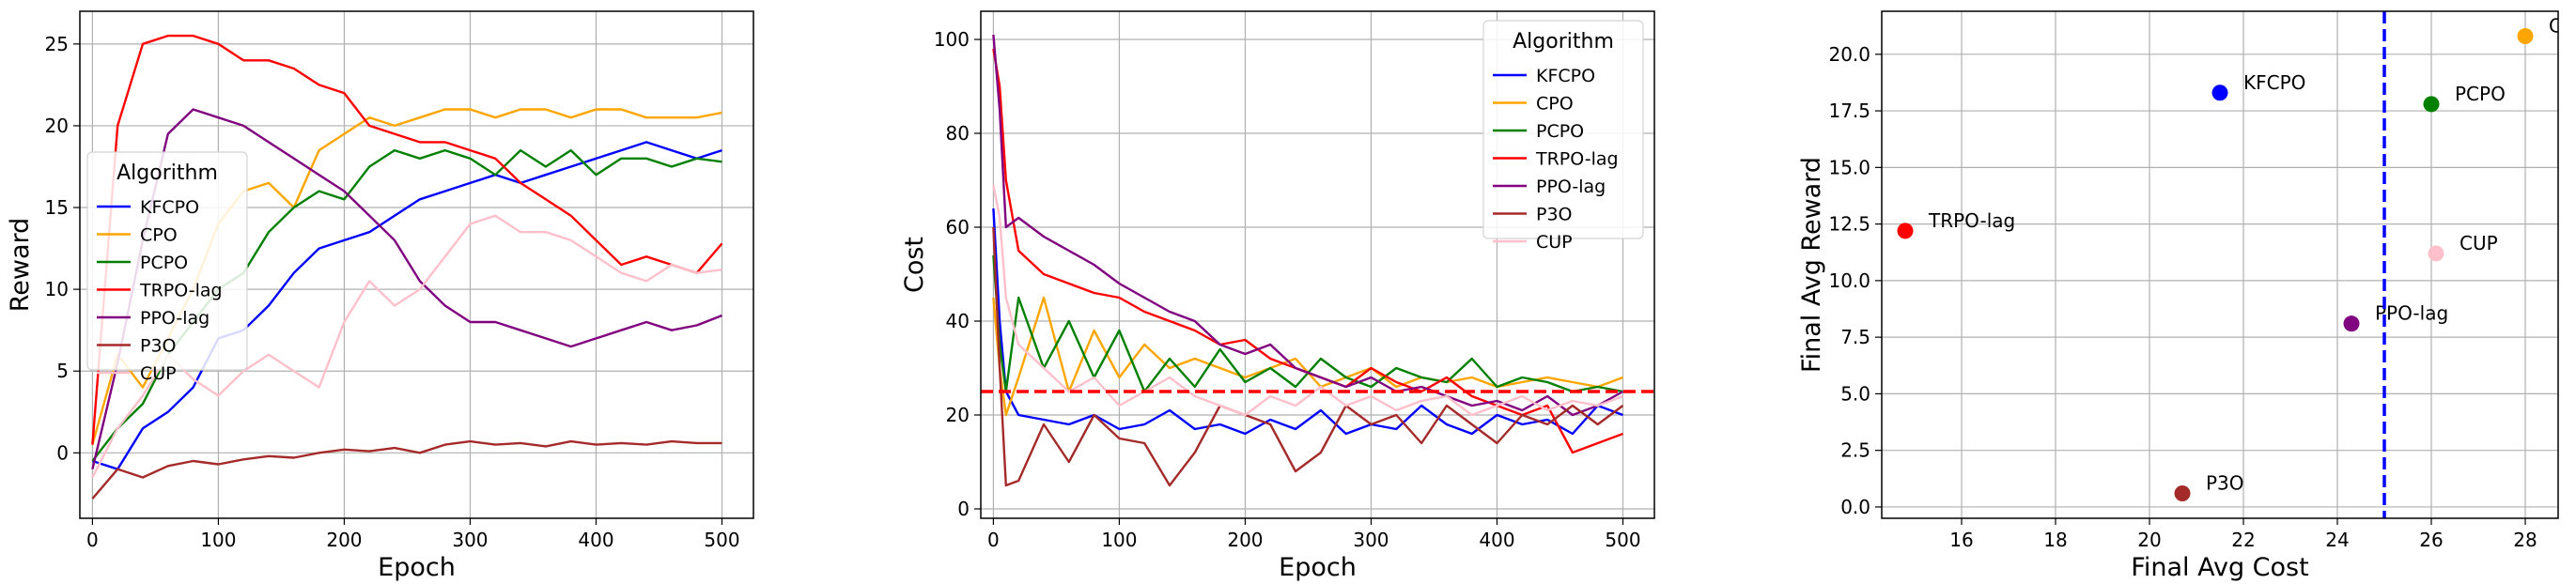  What do you see at coordinates (2182, 493) in the screenshot?
I see `point-p3o` at bounding box center [2182, 493].